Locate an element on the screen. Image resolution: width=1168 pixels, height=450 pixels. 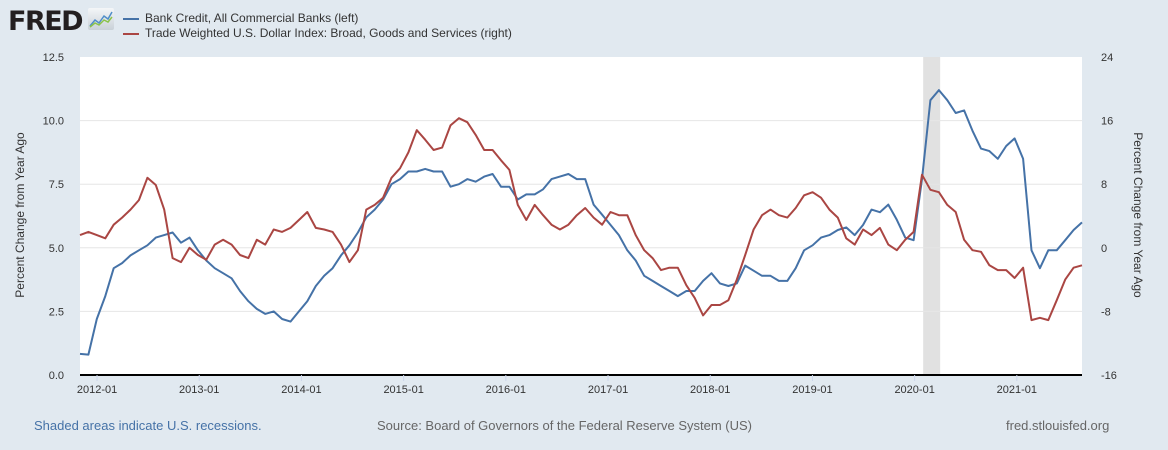
x-tick-label: 2016-01 is located at coordinates (506, 390).